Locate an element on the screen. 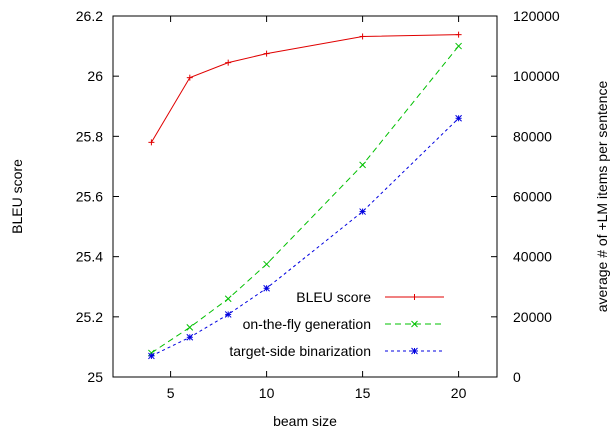  y-tick-label: 25.4 is located at coordinates (89, 257).